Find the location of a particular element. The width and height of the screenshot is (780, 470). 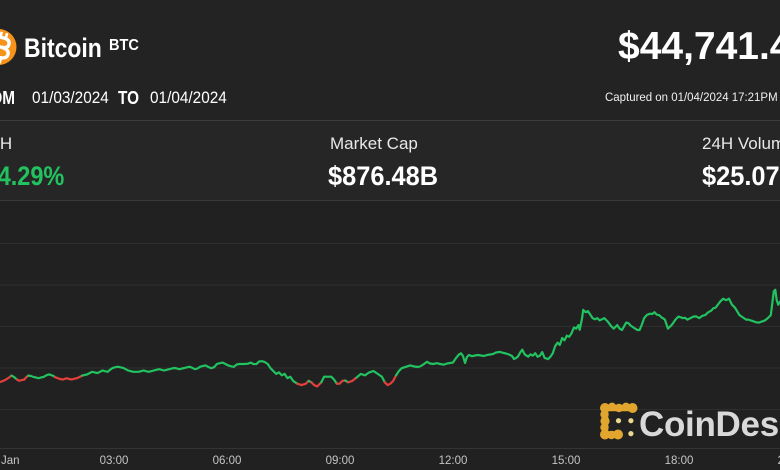

svg-text: 06:00 is located at coordinates (227, 461).